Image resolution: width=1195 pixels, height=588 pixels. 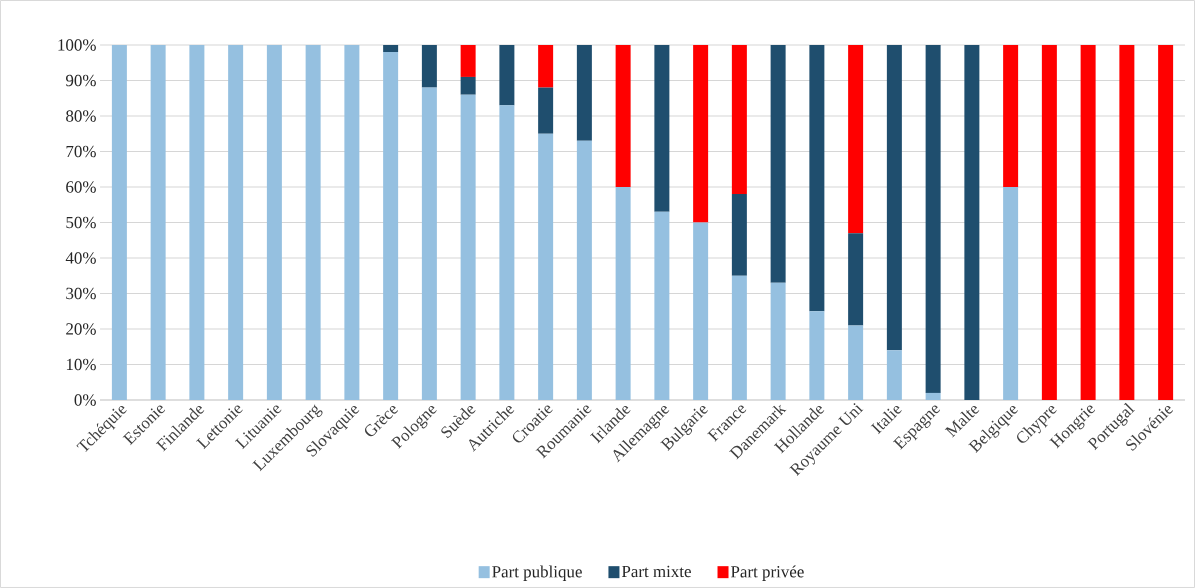 I want to click on y-tick-label: 80%, so click(x=81, y=116).